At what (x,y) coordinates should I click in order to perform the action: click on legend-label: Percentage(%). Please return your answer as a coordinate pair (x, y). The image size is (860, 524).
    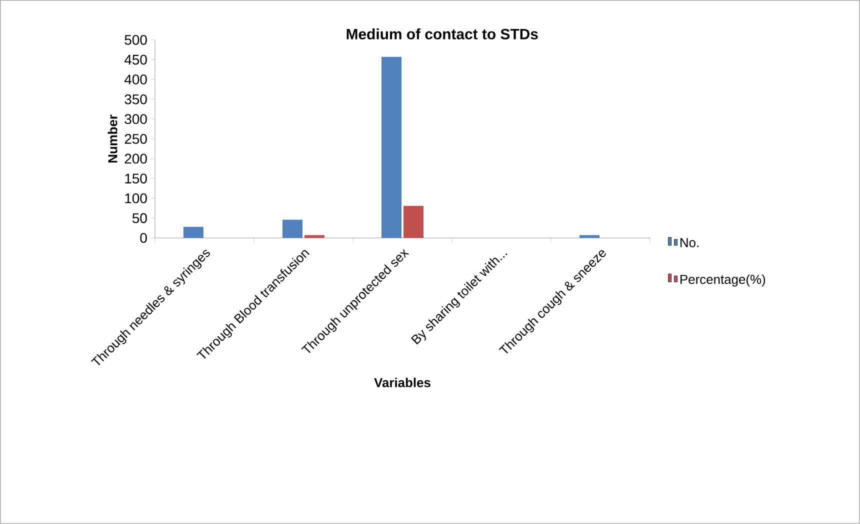
    Looking at the image, I should click on (723, 280).